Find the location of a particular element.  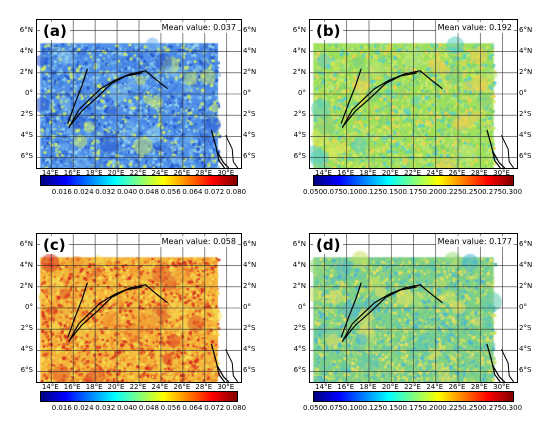

colorbar-tick-label: 0.225 is located at coordinates (452, 408).